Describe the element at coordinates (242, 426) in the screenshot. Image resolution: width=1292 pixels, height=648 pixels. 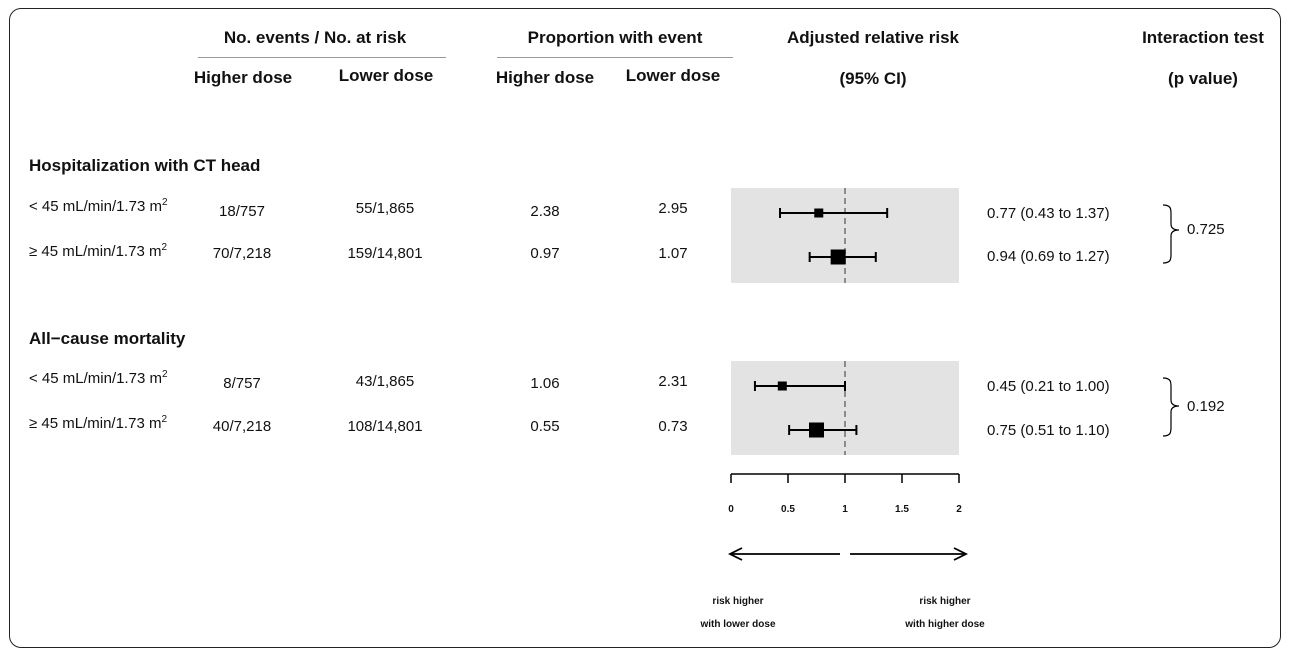
I see `cell-events-higher: 40/7,218` at that location.